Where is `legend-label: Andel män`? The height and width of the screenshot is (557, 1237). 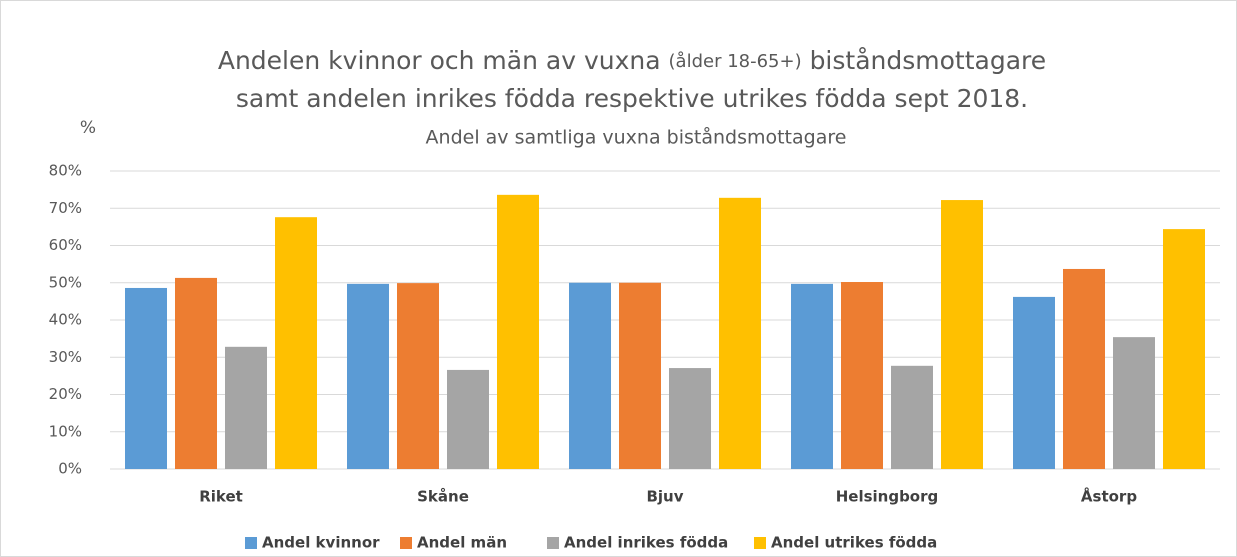
legend-label: Andel män is located at coordinates (462, 543).